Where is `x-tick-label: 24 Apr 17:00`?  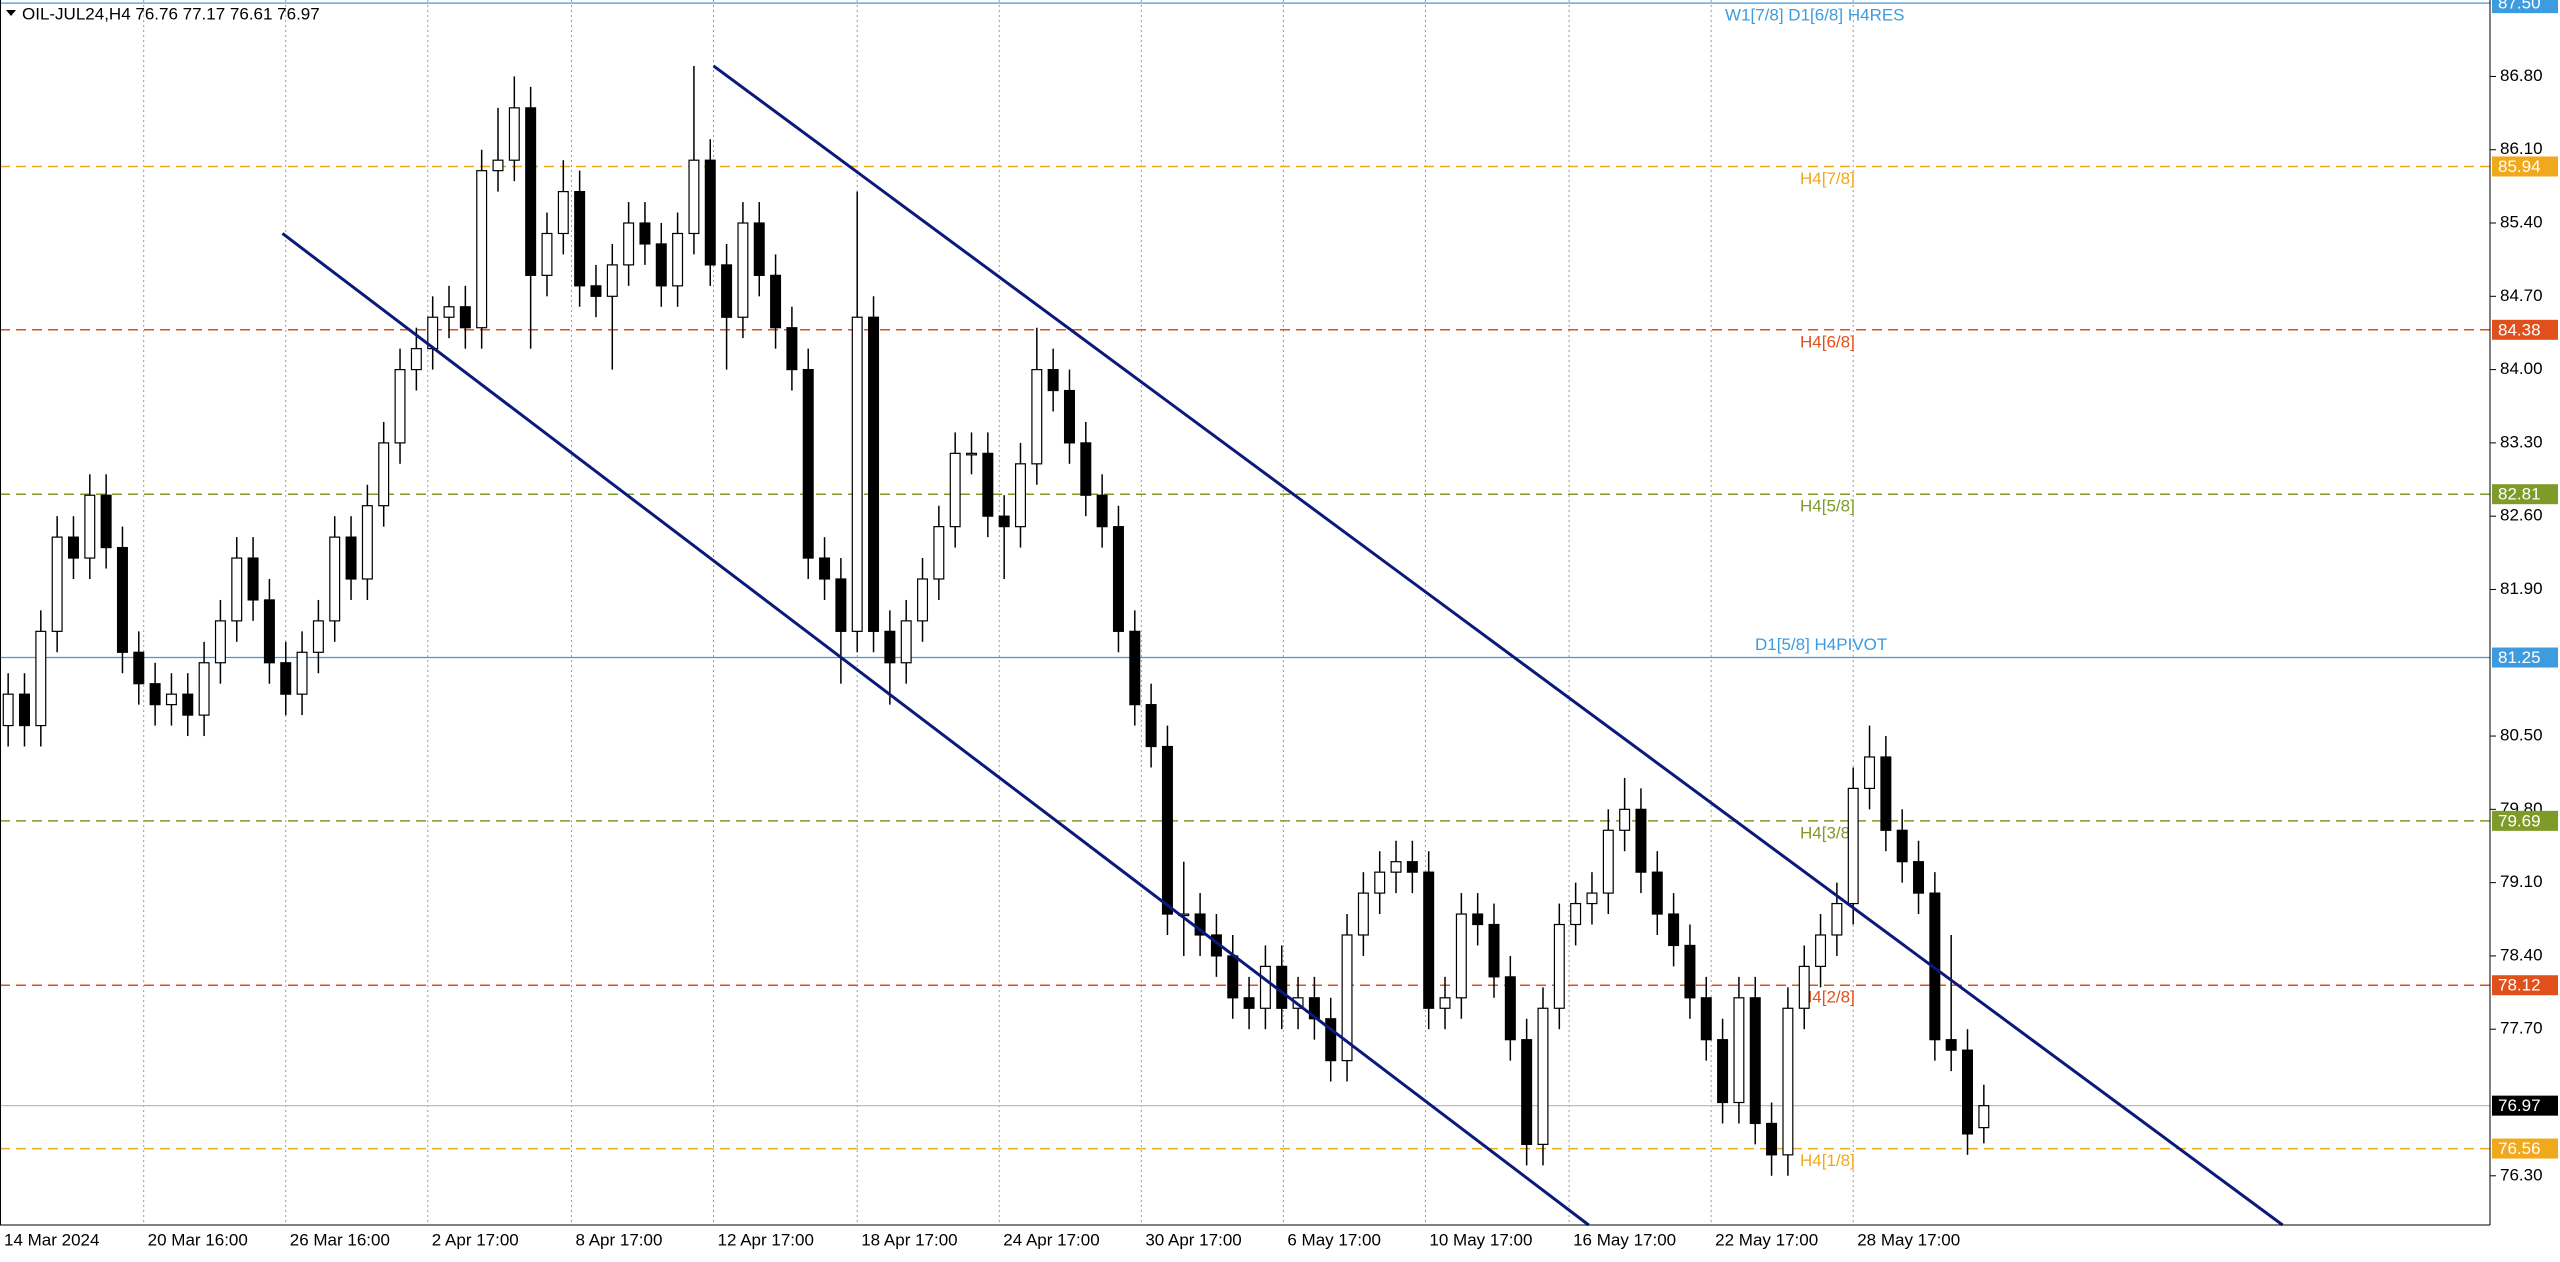
x-tick-label: 24 Apr 17:00 is located at coordinates (1051, 1239).